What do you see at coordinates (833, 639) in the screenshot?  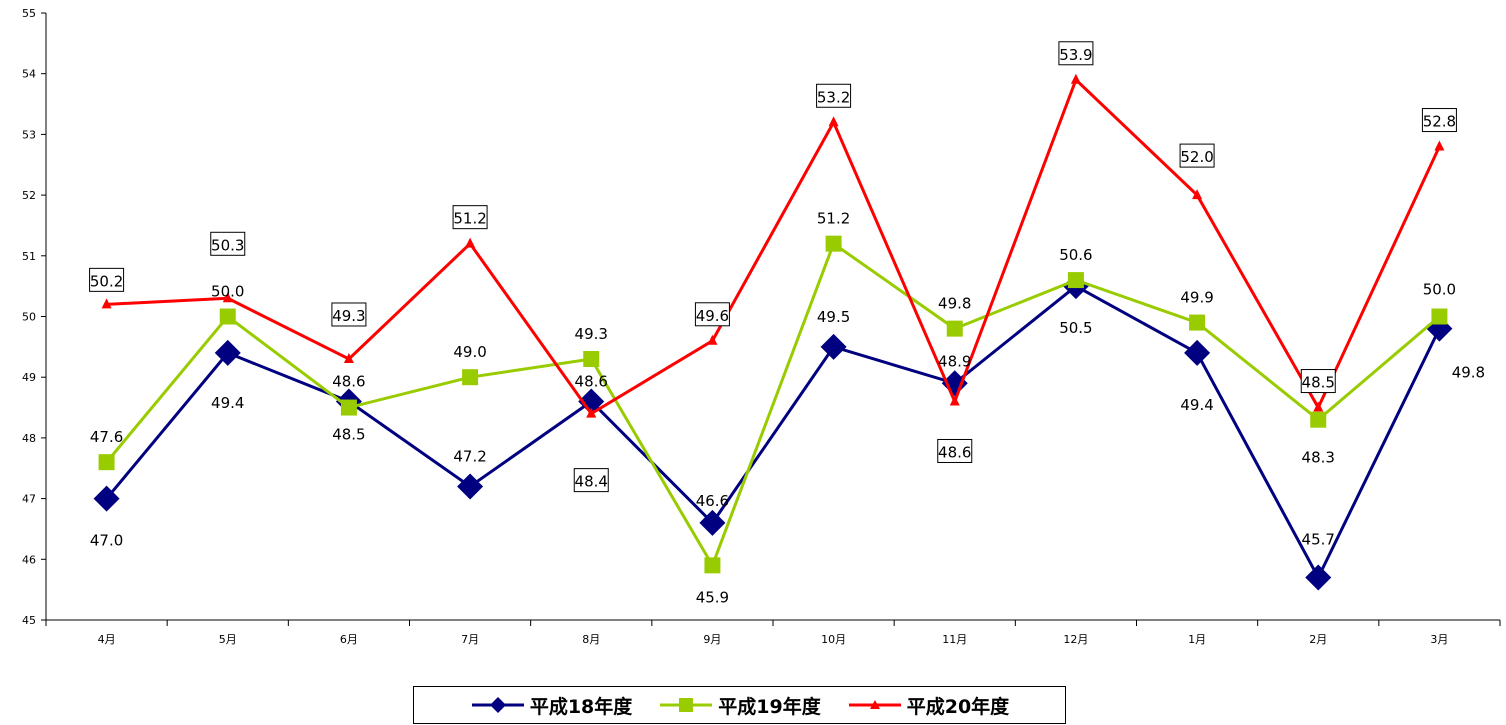 I see `x-tick-label: 10月` at bounding box center [833, 639].